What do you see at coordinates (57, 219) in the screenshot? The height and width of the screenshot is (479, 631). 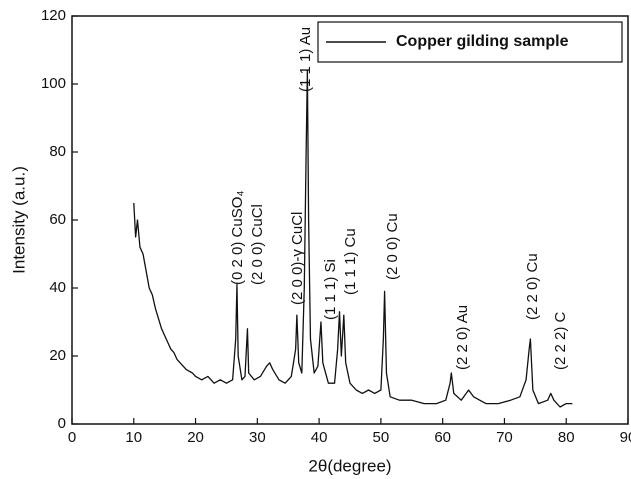 I see `y-tick-label: 60` at bounding box center [57, 219].